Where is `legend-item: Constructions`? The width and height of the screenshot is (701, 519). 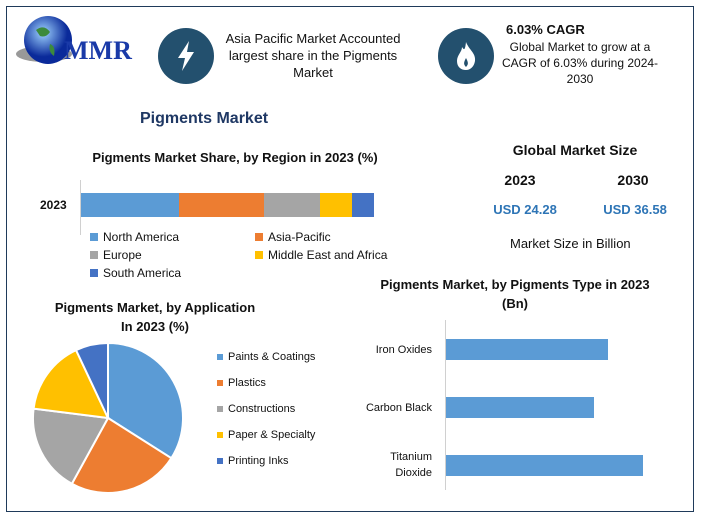
legend-item: Constructions is located at coordinates (256, 409).